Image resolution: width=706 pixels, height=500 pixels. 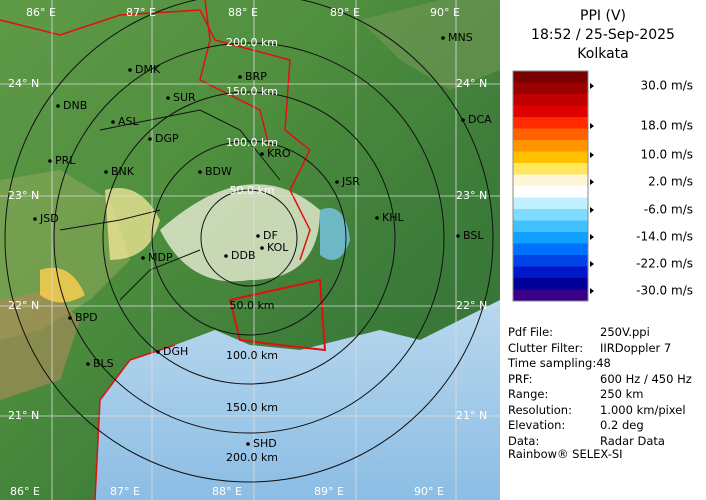 What do you see at coordinates (546, 347) in the screenshot?
I see `info-key: Clutter Filter:` at bounding box center [546, 347].